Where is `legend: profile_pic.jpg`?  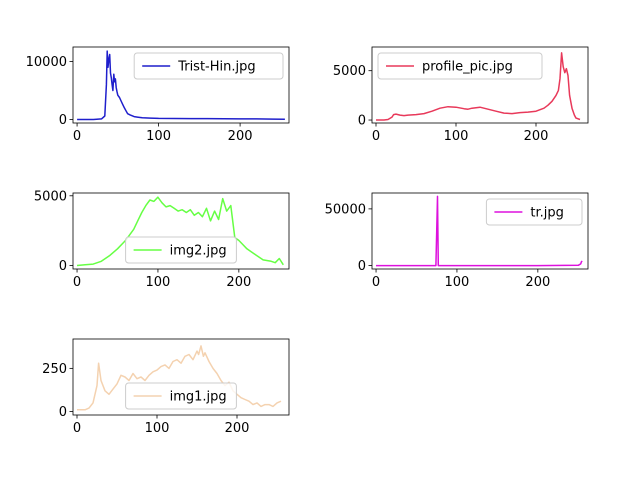
legend: profile_pic.jpg is located at coordinates (460, 66).